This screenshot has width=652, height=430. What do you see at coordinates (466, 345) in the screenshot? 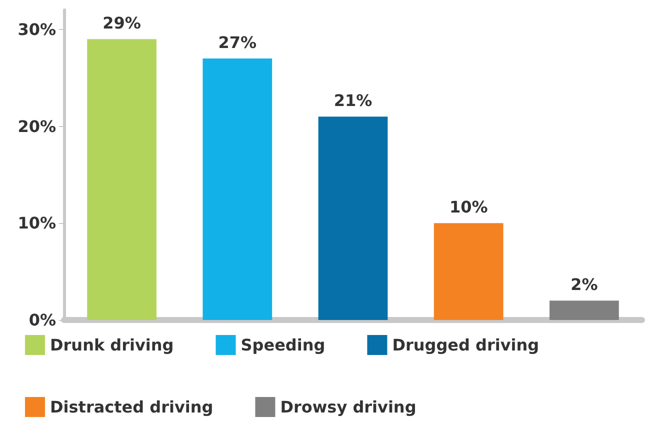
I see `legend-label: Drugged driving` at bounding box center [466, 345].